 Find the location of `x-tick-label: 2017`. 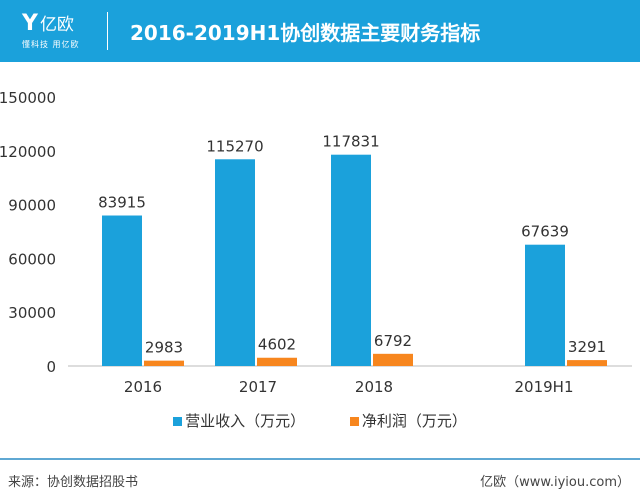

x-tick-label: 2017 is located at coordinates (258, 387).